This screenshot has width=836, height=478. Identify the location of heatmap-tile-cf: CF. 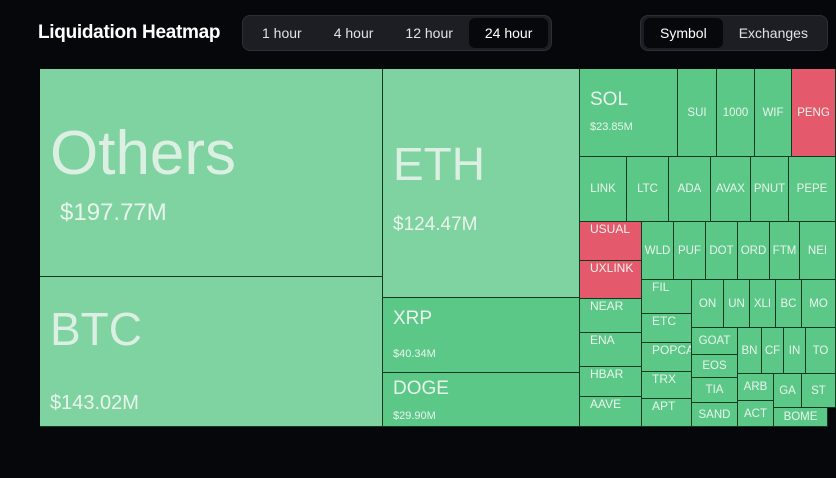
(773, 351).